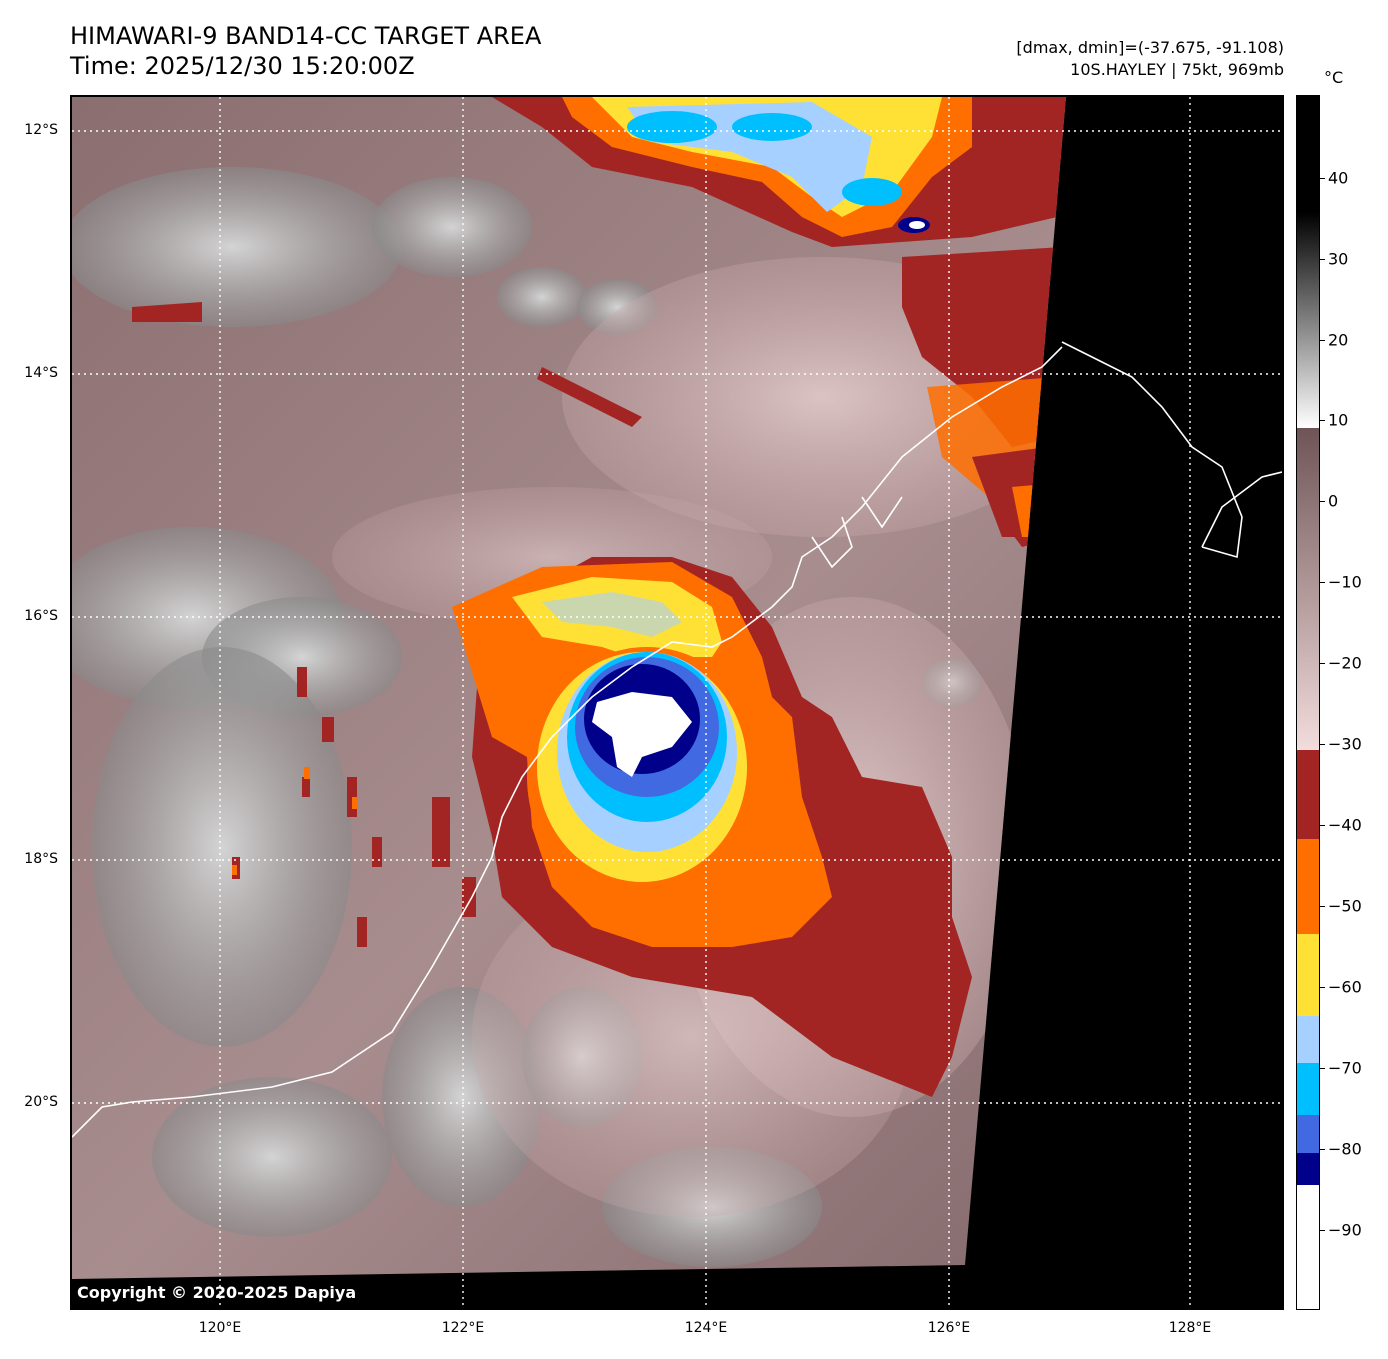  What do you see at coordinates (1345, 582) in the screenshot?
I see `colorbar-tick: −10` at bounding box center [1345, 582].